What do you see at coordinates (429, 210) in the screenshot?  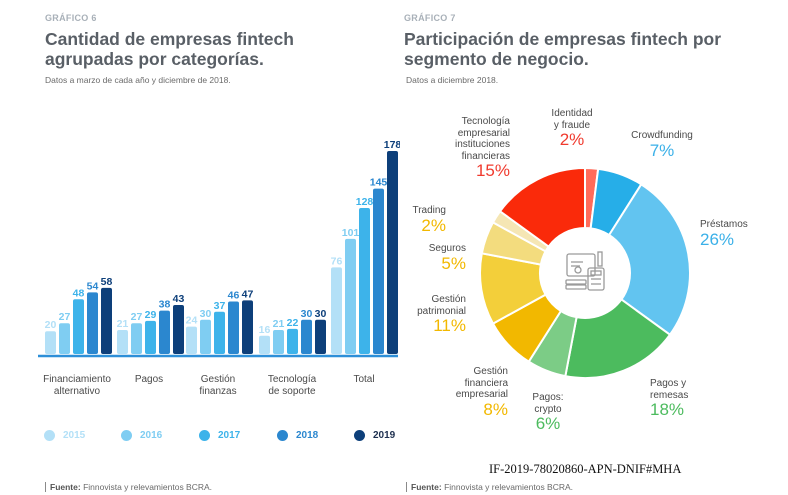 I see `segment-name: Trading` at bounding box center [429, 210].